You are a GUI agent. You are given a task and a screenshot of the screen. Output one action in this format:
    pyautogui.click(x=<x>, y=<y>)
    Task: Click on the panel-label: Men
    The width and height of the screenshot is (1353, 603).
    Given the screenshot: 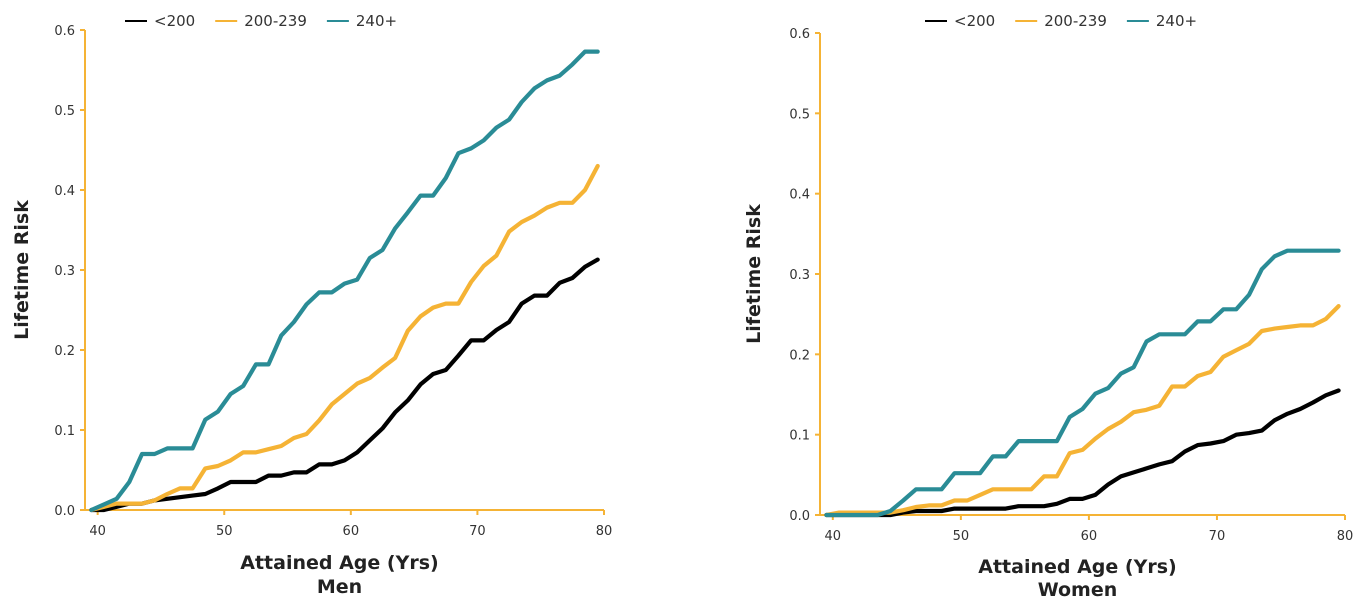 What is the action you would take?
    pyautogui.click(x=339, y=587)
    